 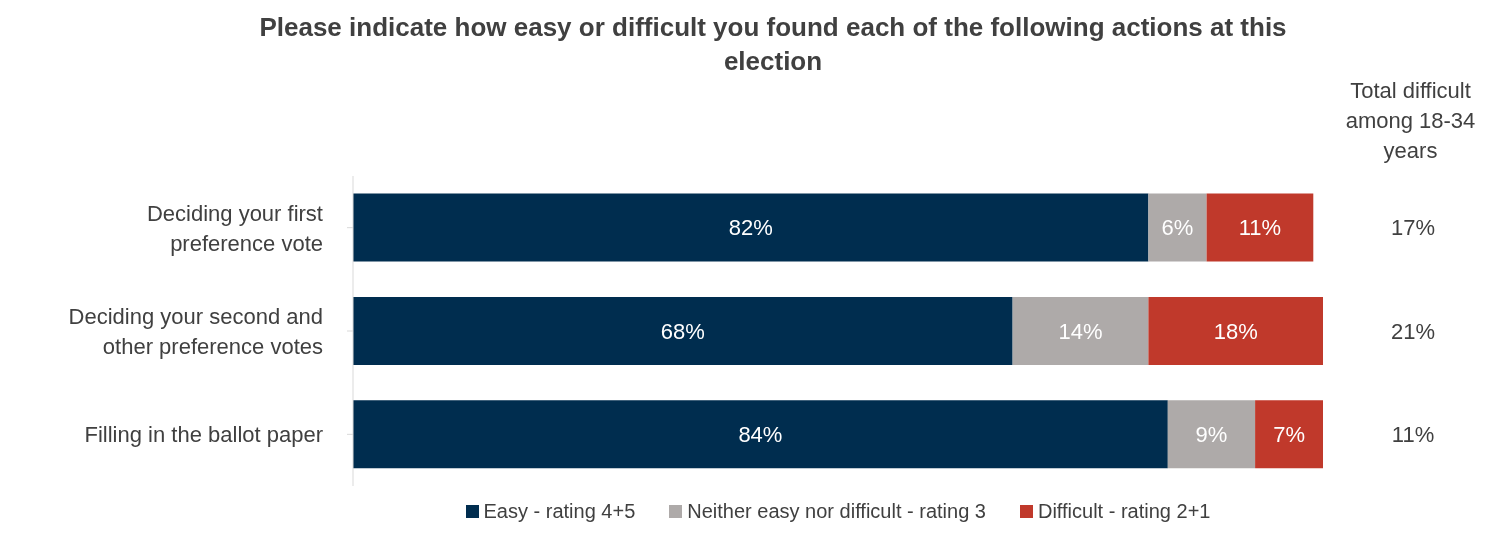 What do you see at coordinates (1410, 121) in the screenshot?
I see `text: Total difficult among 18-34 years` at bounding box center [1410, 121].